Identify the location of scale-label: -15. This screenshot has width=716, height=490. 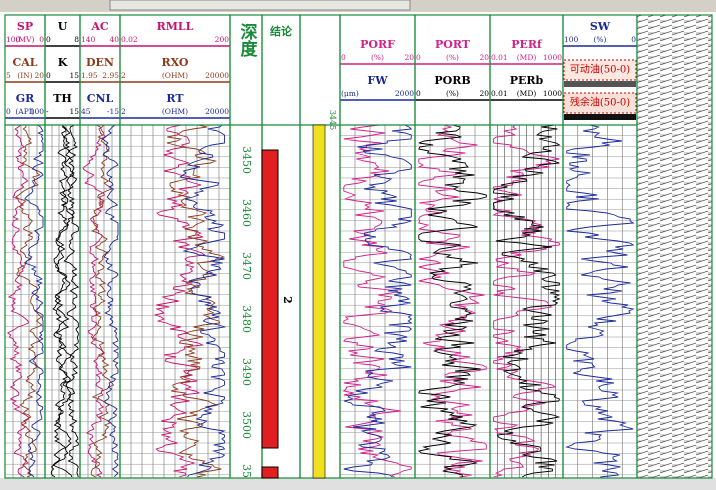
(113, 111).